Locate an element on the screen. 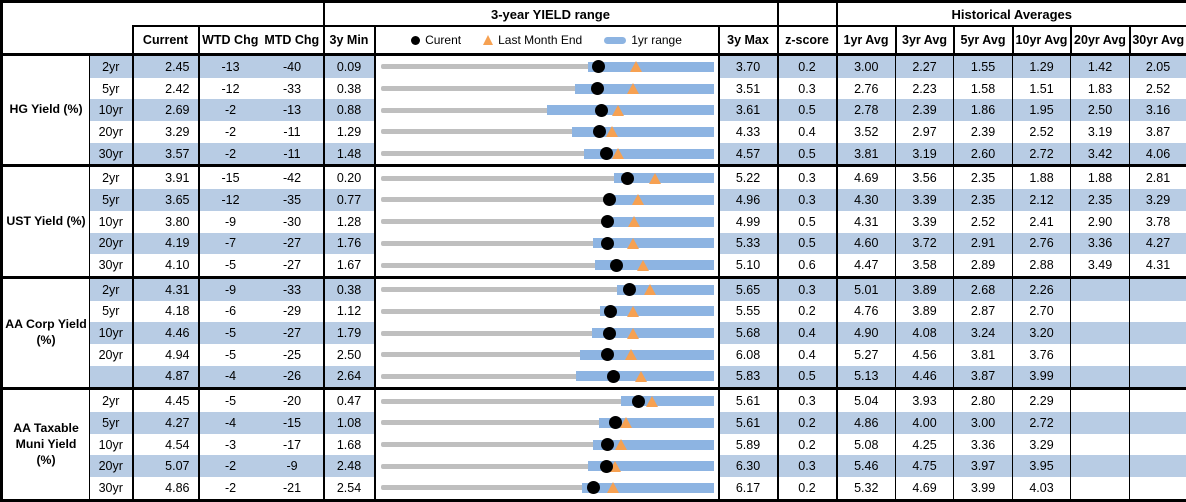  avg-value: 3.93 is located at coordinates (925, 400).